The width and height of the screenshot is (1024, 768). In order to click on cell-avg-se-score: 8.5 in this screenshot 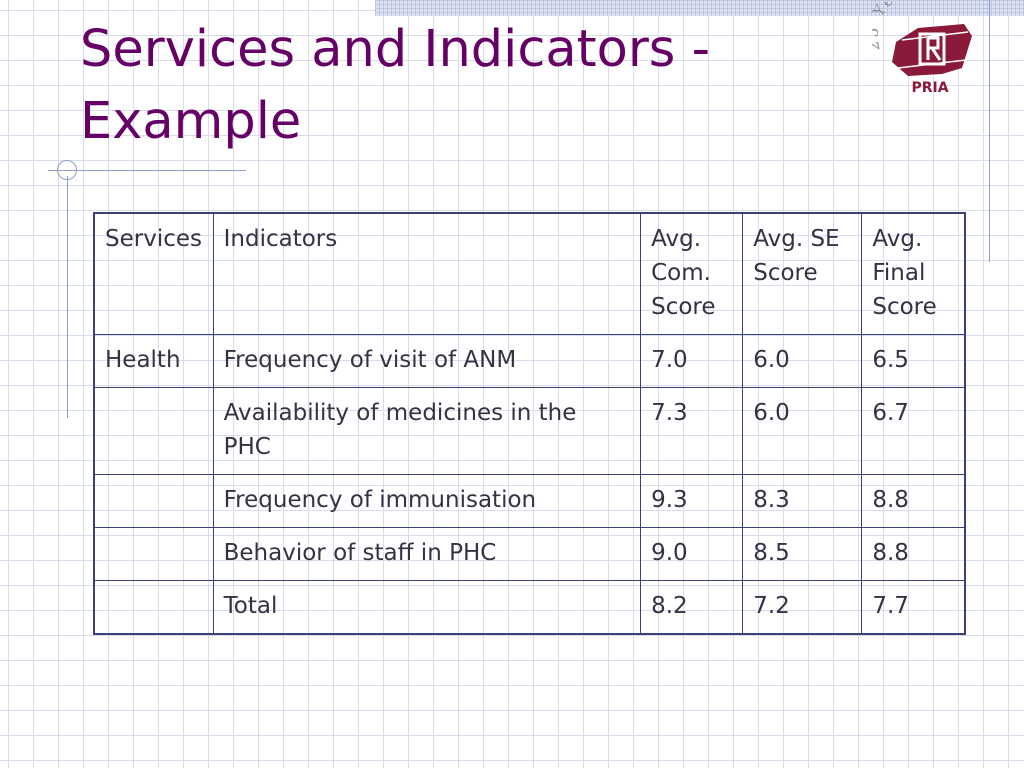, I will do `click(802, 554)`.